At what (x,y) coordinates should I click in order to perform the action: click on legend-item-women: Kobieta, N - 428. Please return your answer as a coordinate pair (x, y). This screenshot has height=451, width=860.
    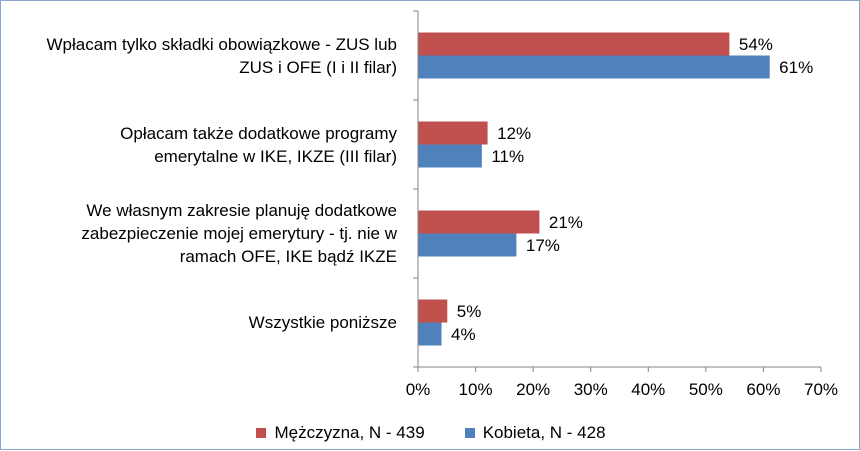
    Looking at the image, I should click on (535, 433).